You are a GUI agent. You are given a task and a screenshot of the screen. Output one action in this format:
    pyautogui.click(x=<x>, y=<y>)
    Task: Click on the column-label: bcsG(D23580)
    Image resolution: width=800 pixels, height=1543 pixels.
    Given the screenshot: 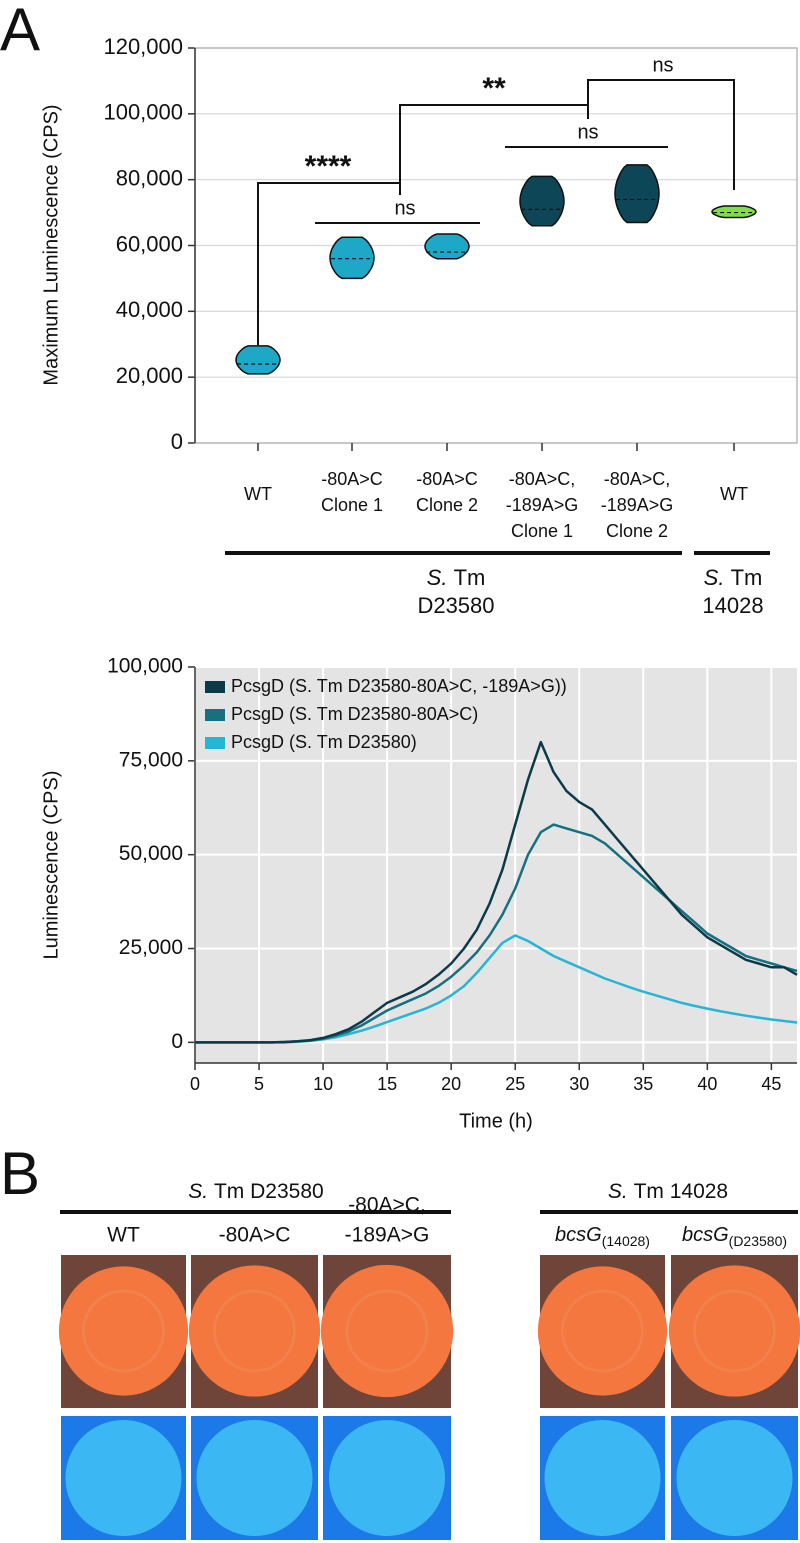 What is the action you would take?
    pyautogui.click(x=734, y=1236)
    